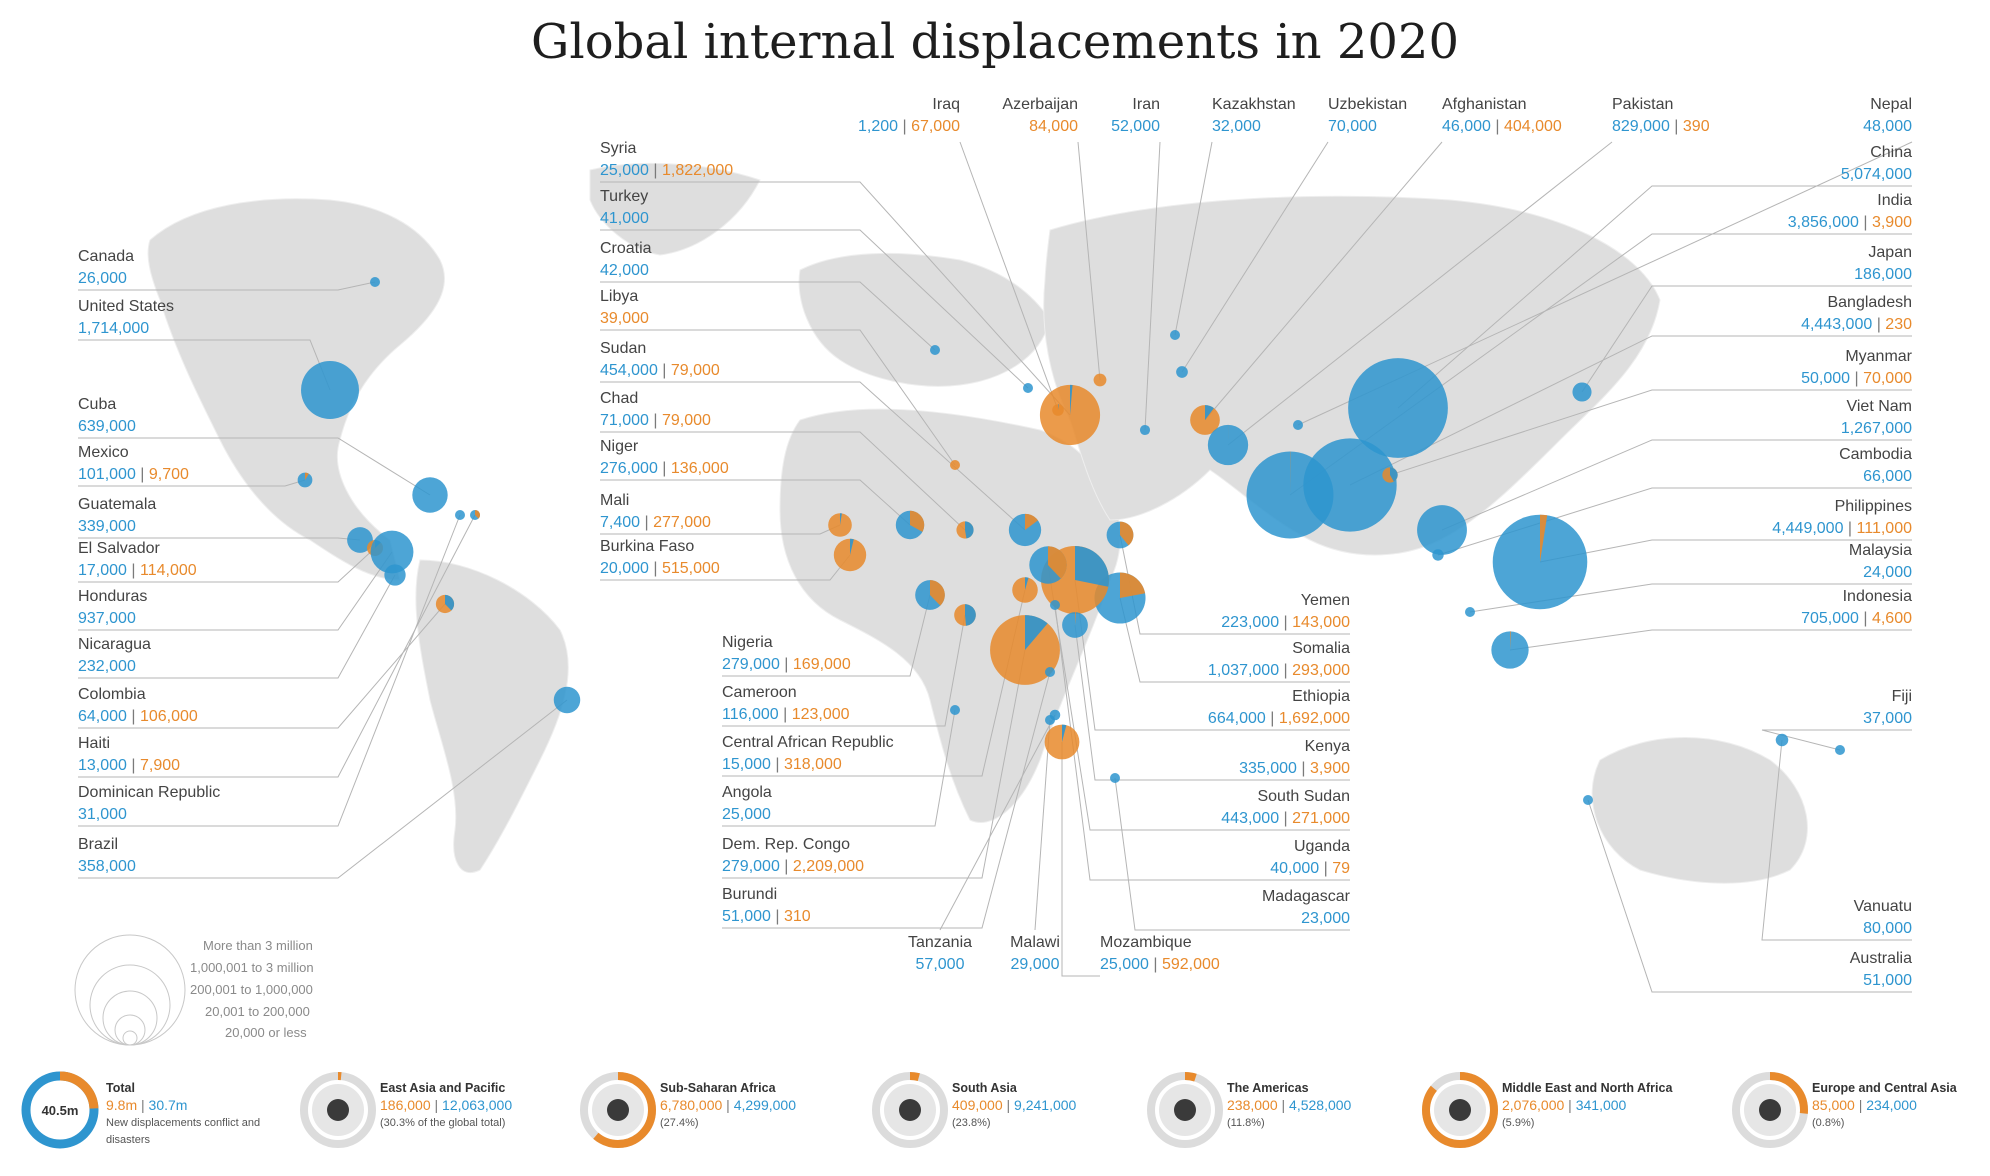  I want to click on country-name: Angola, so click(747, 792).